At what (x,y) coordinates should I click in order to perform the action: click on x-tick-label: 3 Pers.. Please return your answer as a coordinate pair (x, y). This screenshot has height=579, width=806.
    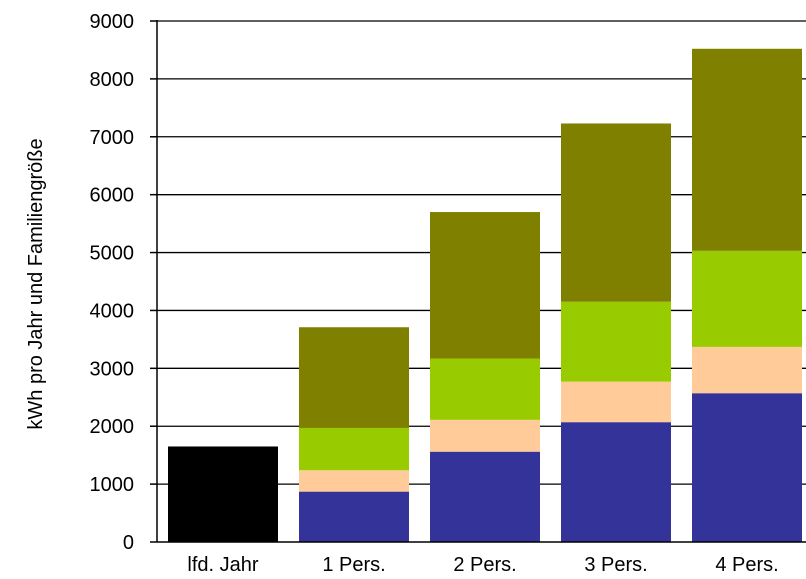
    Looking at the image, I should click on (615, 565).